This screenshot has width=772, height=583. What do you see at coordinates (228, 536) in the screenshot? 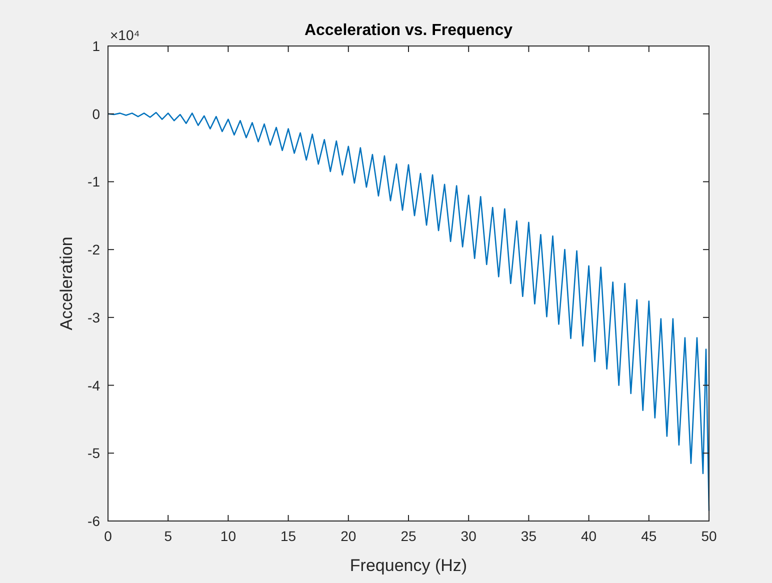
I see `x-tick-label: 10` at bounding box center [228, 536].